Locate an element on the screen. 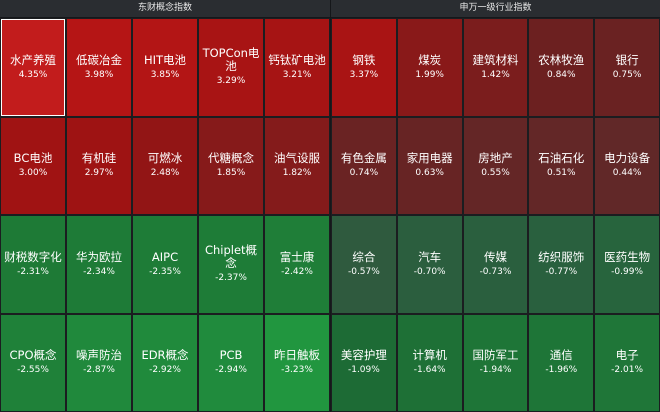  concept-index-title: 东财概念指数 is located at coordinates (165, 9).